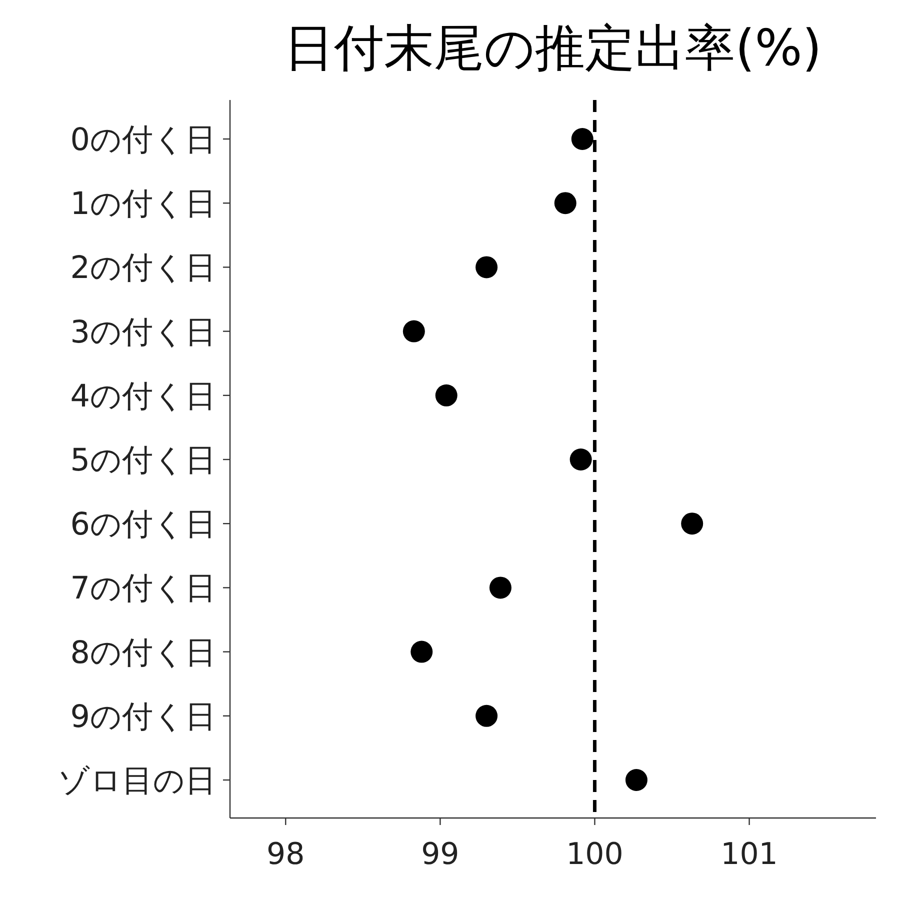 This screenshot has height=900, width=900. I want to click on y-tick-label: 0の付く日, so click(143, 140).